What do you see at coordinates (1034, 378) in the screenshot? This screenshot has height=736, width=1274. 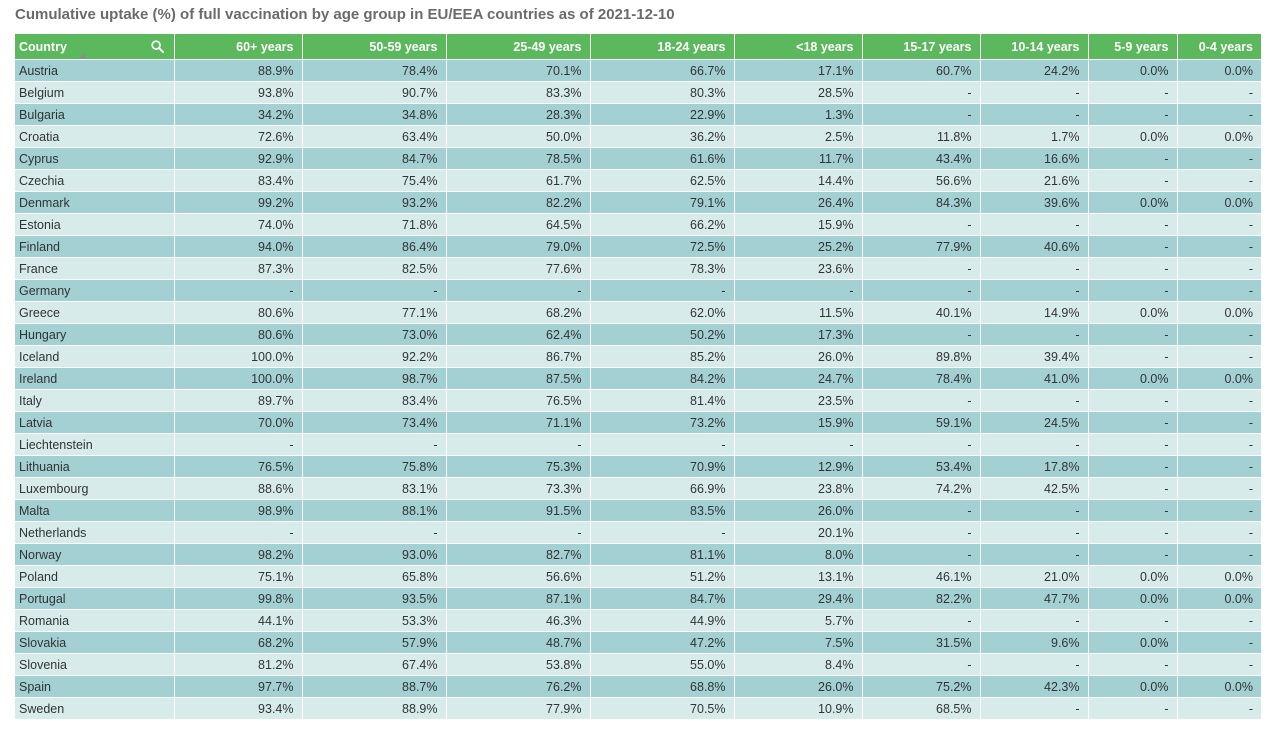 I see `value-cell: 41.0%` at bounding box center [1034, 378].